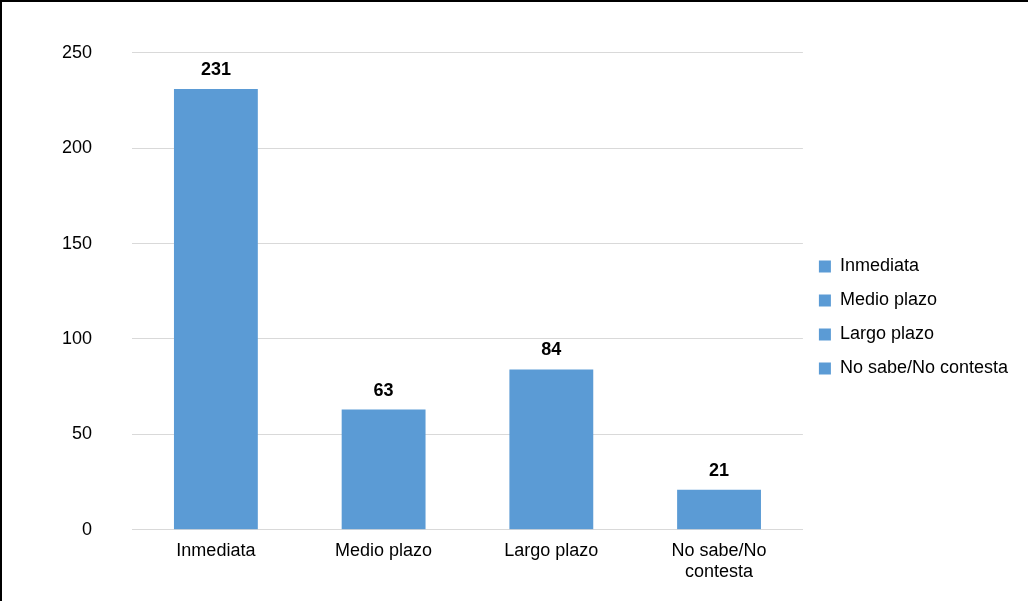 This screenshot has width=1028, height=601. Describe the element at coordinates (77, 147) in the screenshot. I see `y-tick-label: 200` at that location.